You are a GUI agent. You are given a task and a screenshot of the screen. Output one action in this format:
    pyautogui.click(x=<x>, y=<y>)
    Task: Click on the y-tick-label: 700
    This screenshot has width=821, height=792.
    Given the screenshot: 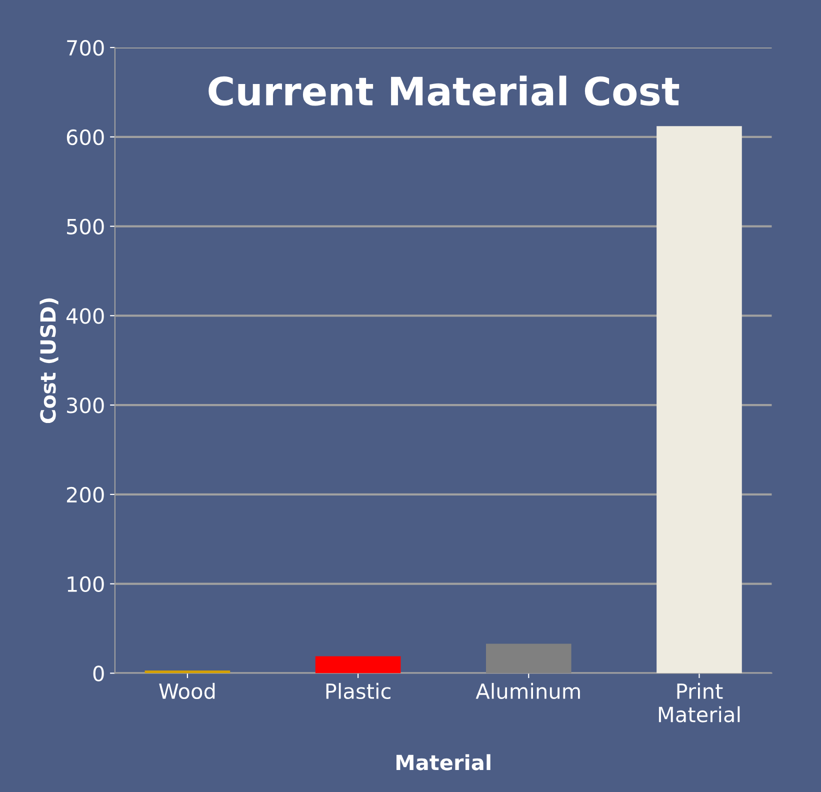 What is the action you would take?
    pyautogui.click(x=85, y=48)
    